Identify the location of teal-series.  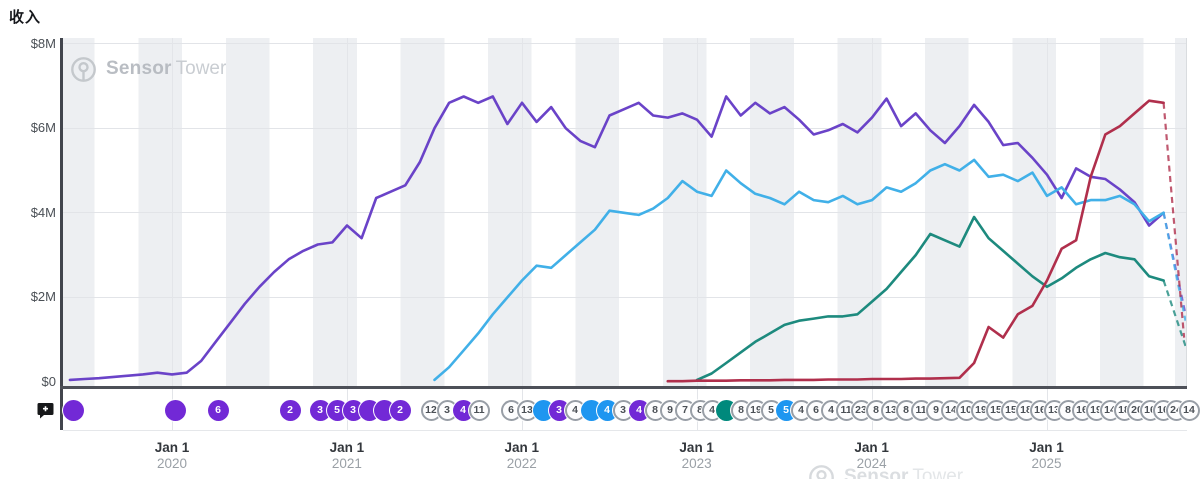
(930, 298).